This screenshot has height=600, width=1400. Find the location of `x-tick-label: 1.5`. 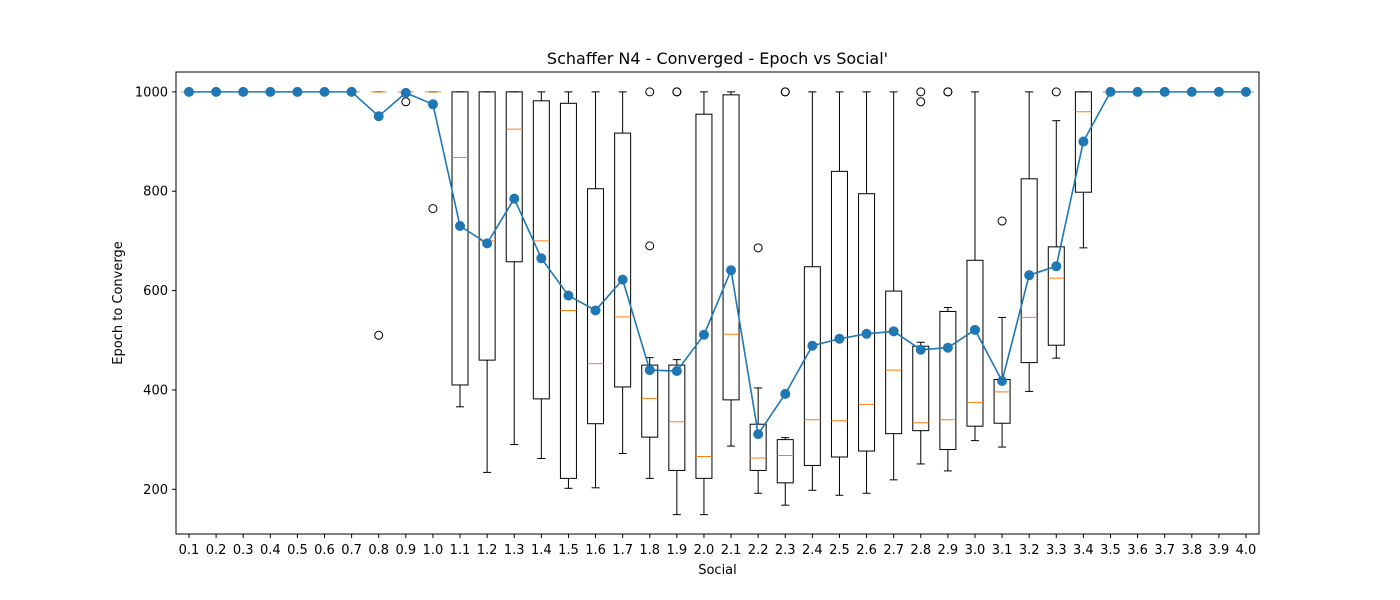

x-tick-label: 1.5 is located at coordinates (568, 550).